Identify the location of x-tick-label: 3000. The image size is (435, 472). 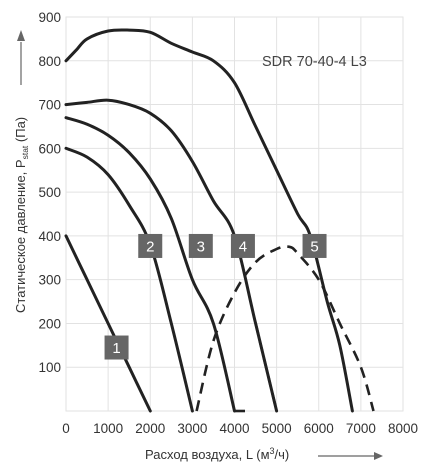
(192, 428).